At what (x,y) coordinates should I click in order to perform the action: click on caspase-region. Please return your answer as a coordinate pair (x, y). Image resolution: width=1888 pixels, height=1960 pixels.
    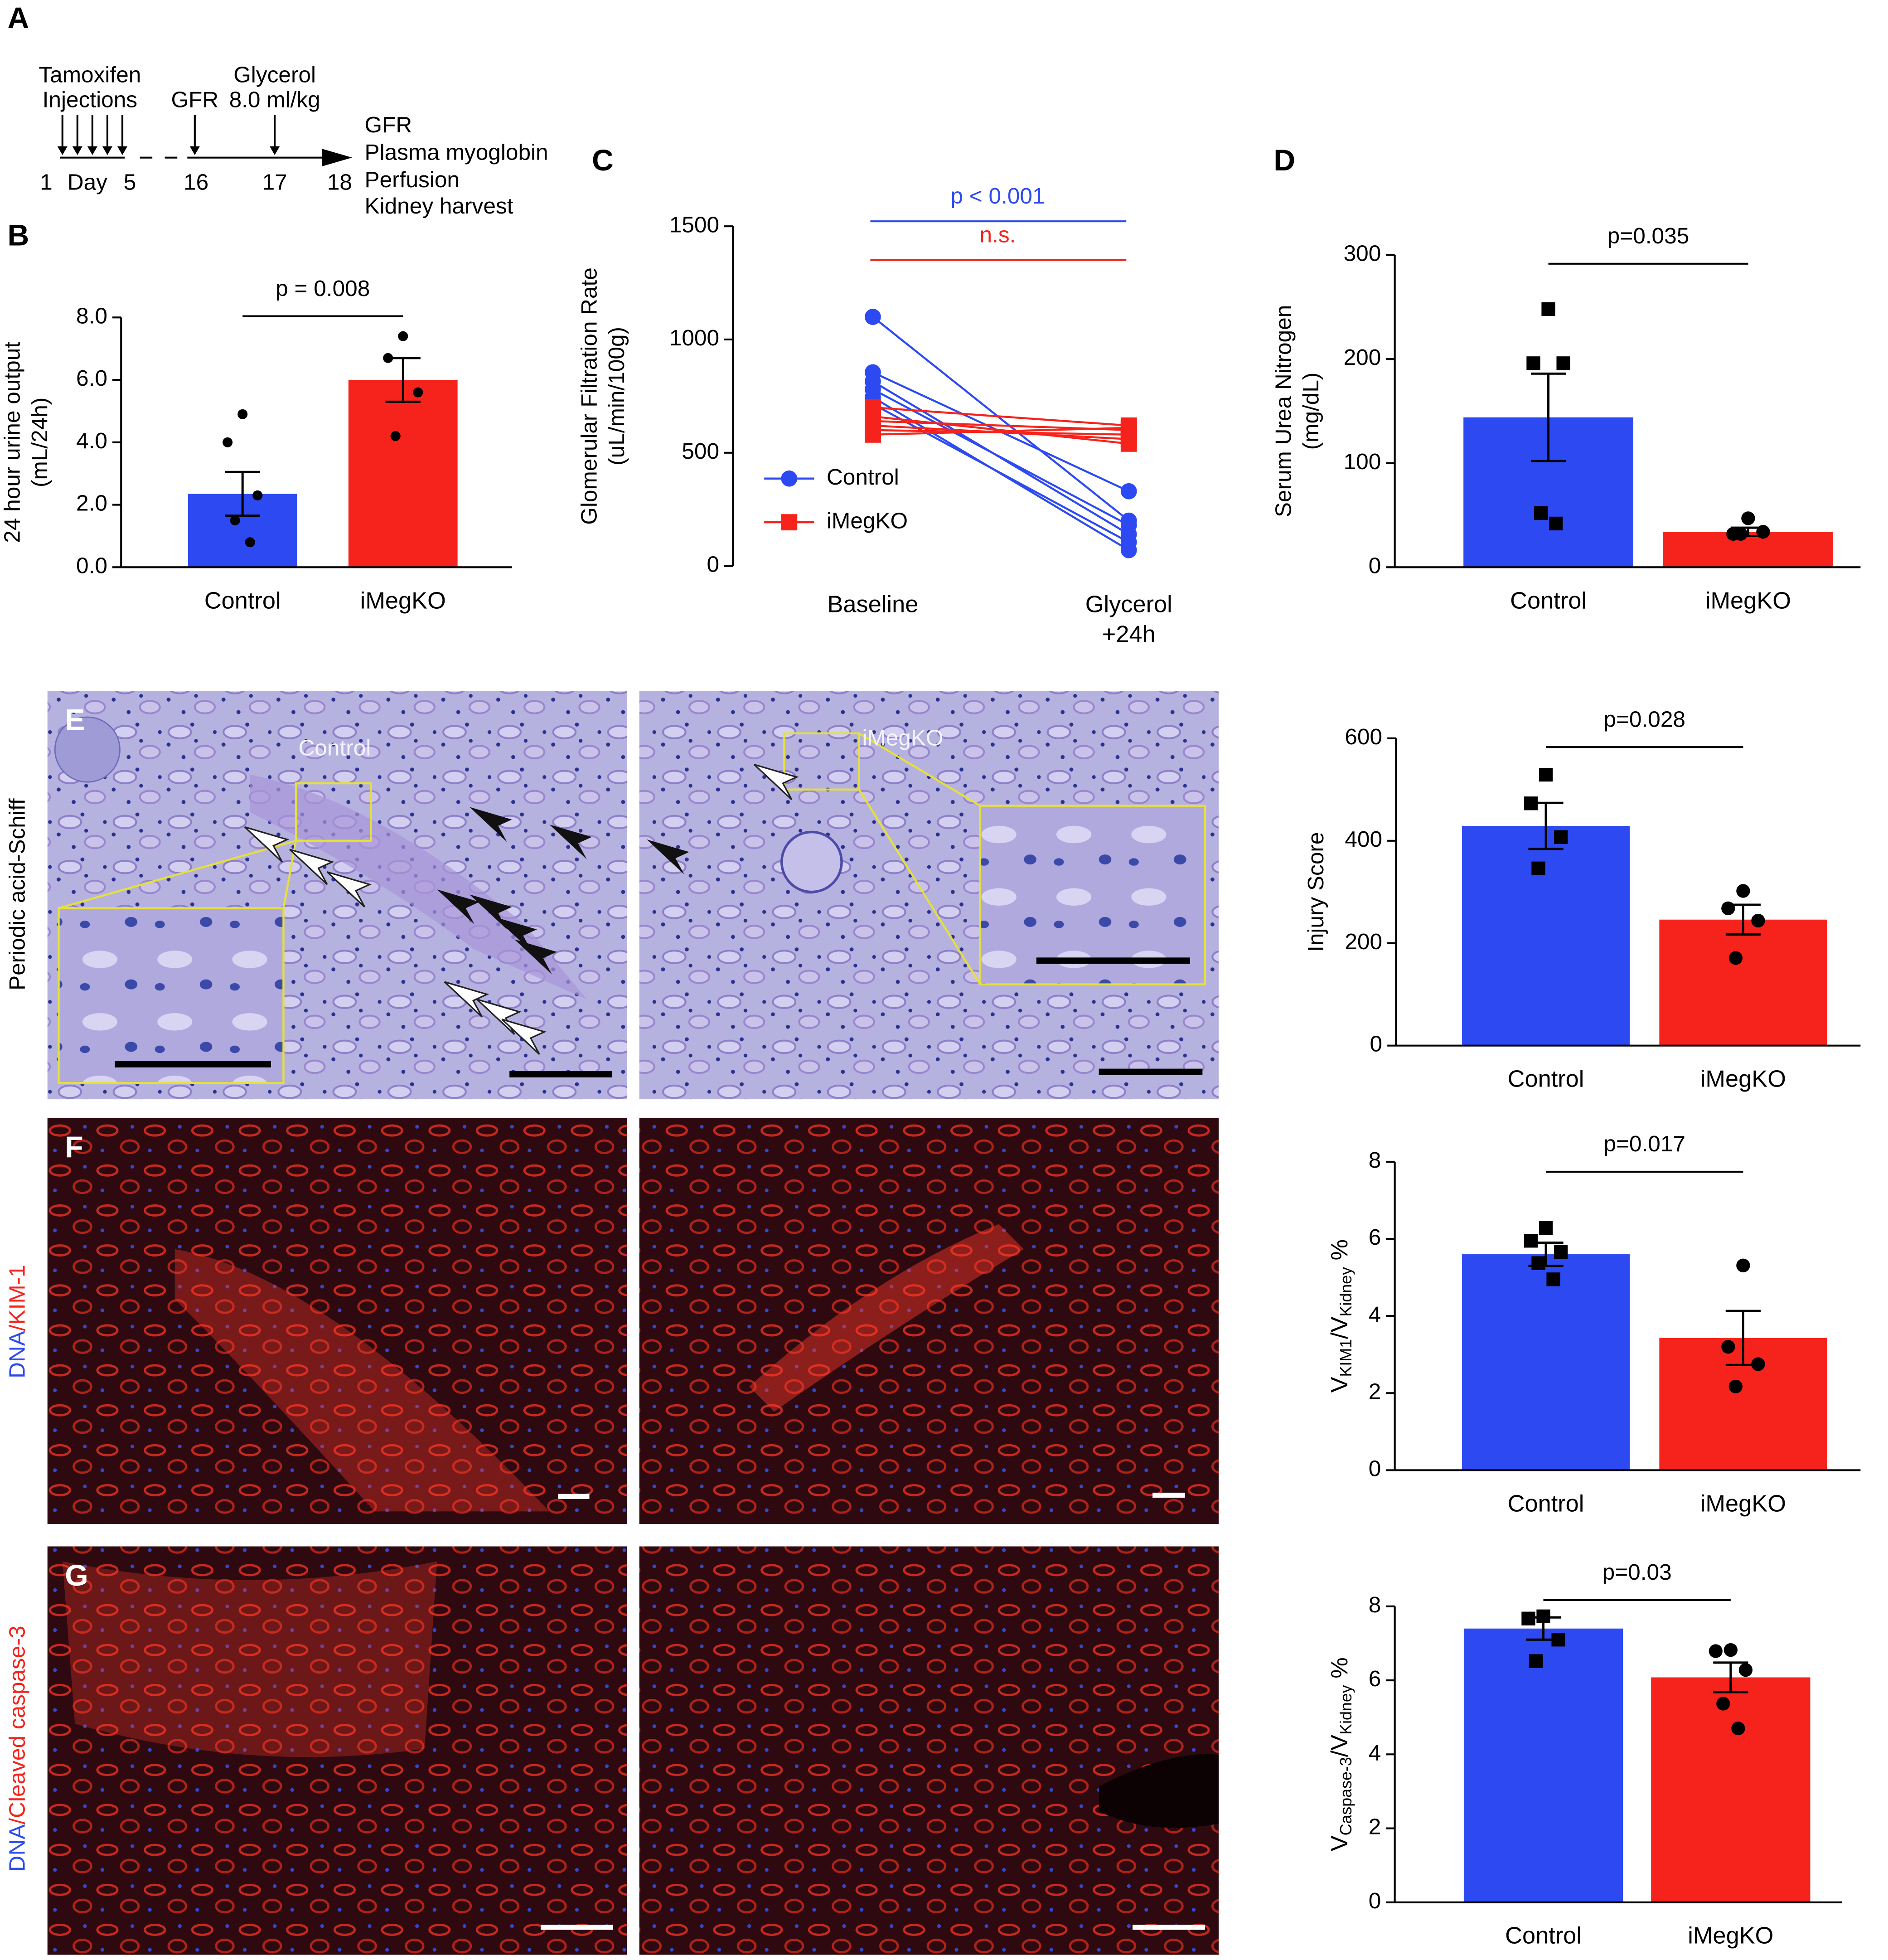
    Looking at the image, I should click on (250, 1659).